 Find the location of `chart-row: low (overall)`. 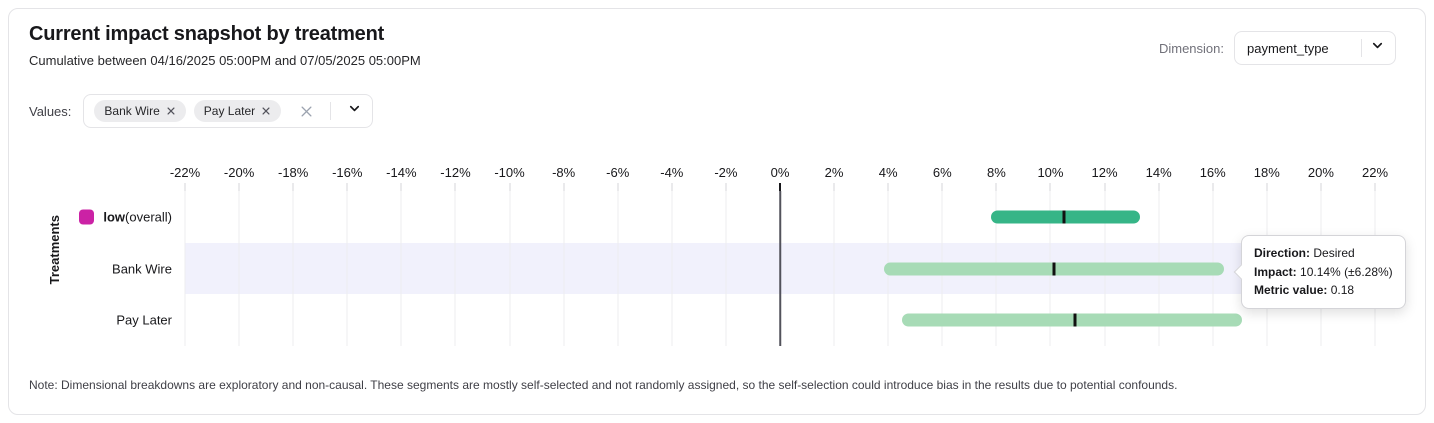

chart-row: low (overall) is located at coordinates (727, 217).